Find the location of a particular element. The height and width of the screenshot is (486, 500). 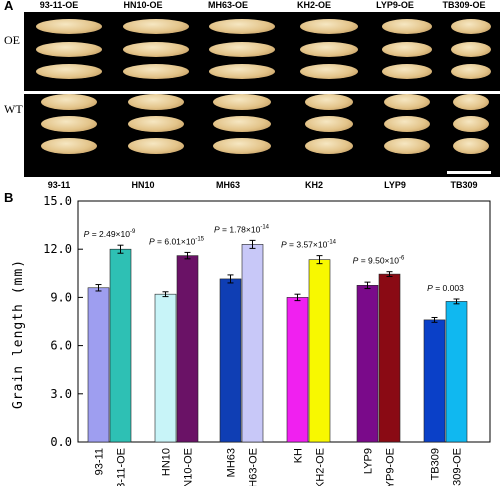

y-tick-label: 3.0 is located at coordinates (61, 394).